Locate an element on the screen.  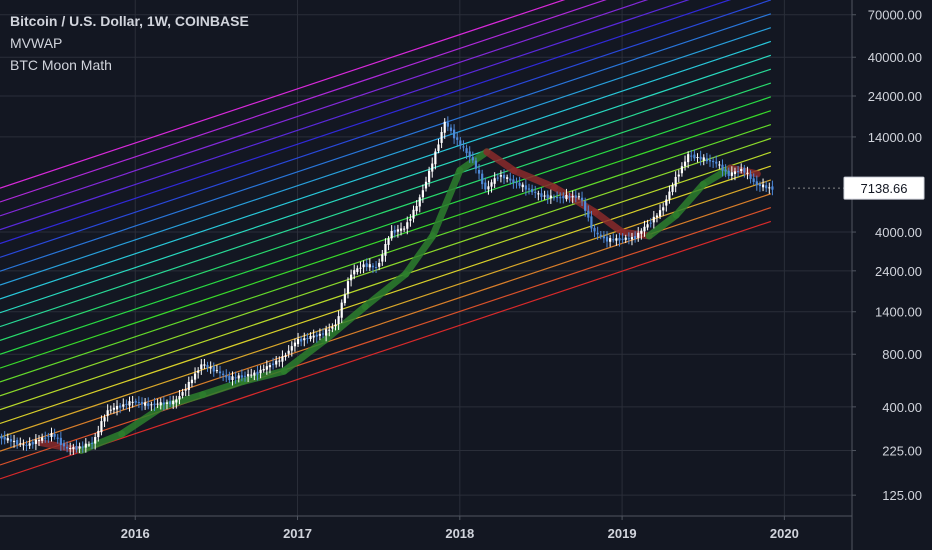
last-price-badge: 7138.66 is located at coordinates (884, 188).